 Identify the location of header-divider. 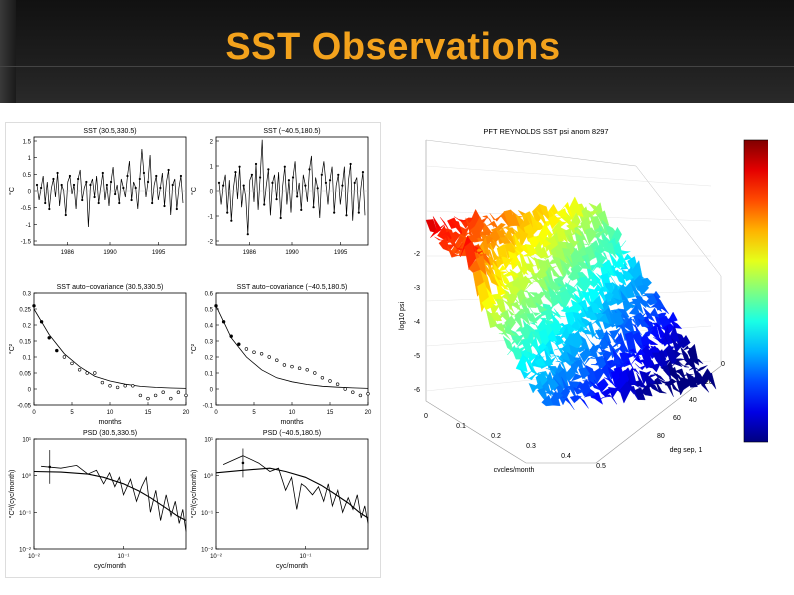
(397, 66).